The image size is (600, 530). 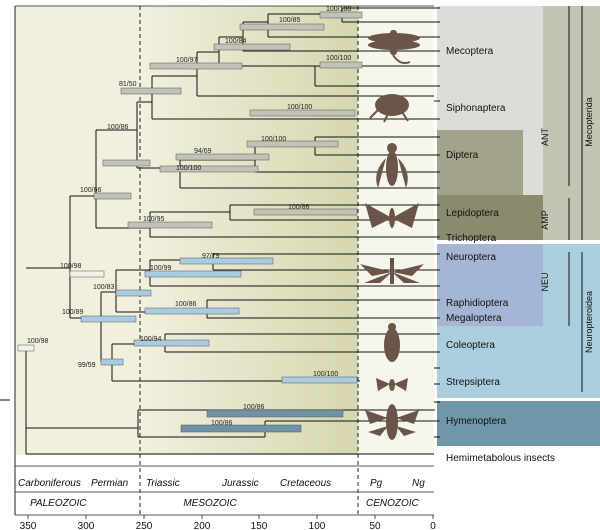 I want to click on outgroup-label: Hemimetabolous insects, so click(x=500, y=458).